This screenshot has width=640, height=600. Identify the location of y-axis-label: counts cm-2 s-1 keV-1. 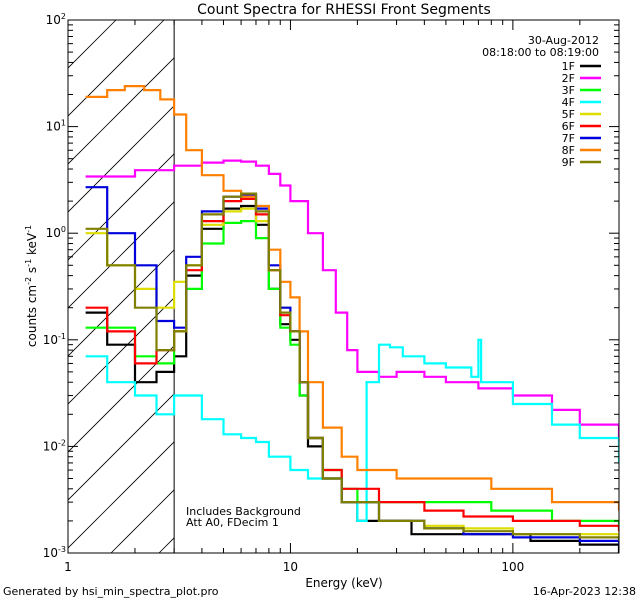
(31, 286).